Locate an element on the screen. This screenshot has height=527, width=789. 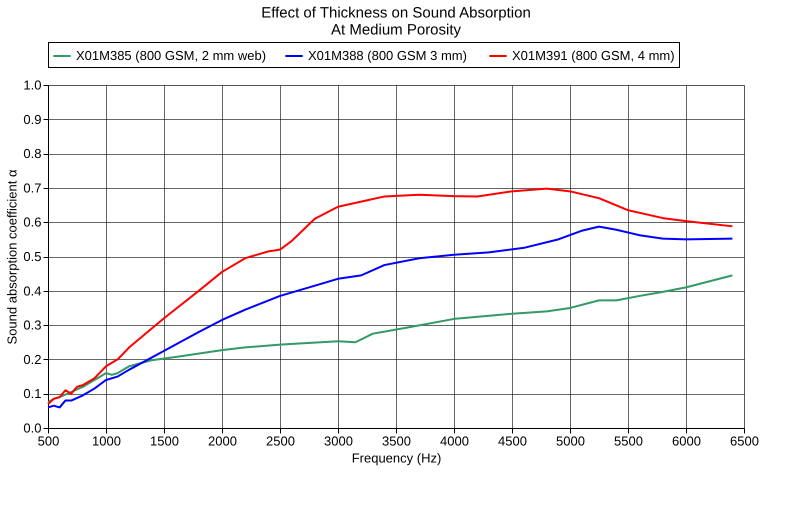
legend-label: X01M388 (800 GSM 3 mm) is located at coordinates (387, 55).